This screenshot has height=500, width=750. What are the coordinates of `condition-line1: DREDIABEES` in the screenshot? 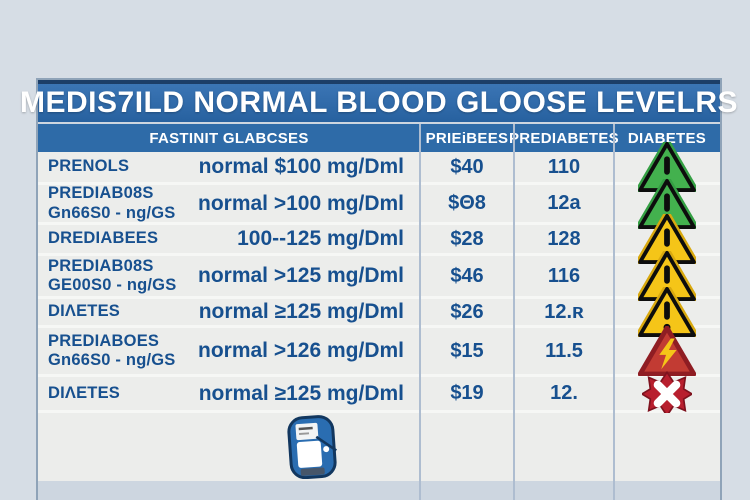 It's located at (103, 238).